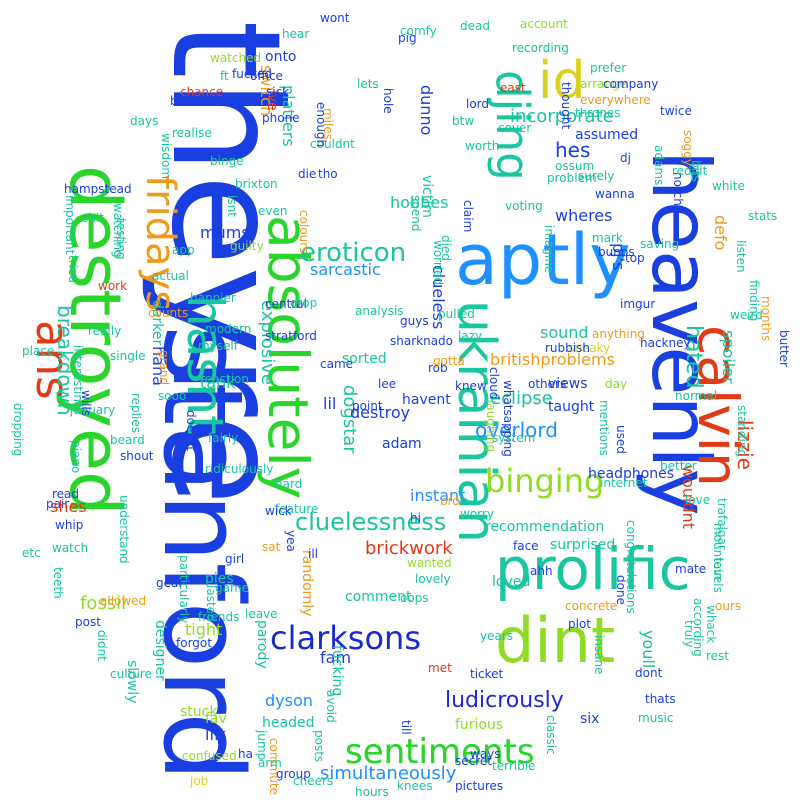 The image size is (800, 800). I want to click on cloud-word: app, so click(183, 250).